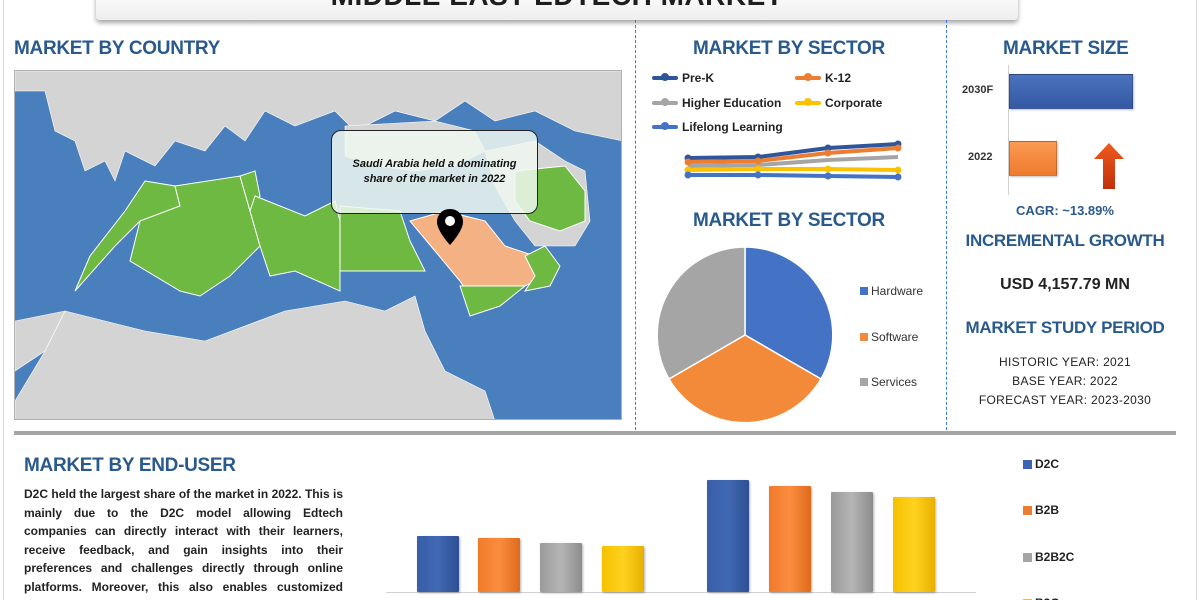  I want to click on country-heading: MARKET BY COUNTRY, so click(117, 48).